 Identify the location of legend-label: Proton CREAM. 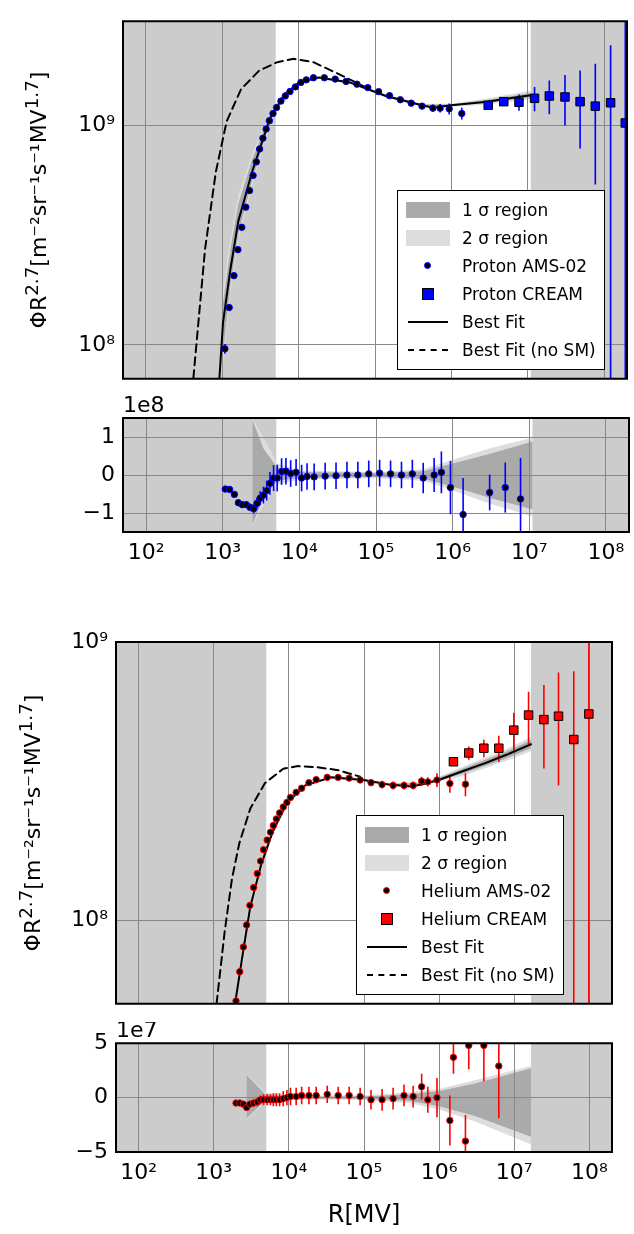
(522, 293).